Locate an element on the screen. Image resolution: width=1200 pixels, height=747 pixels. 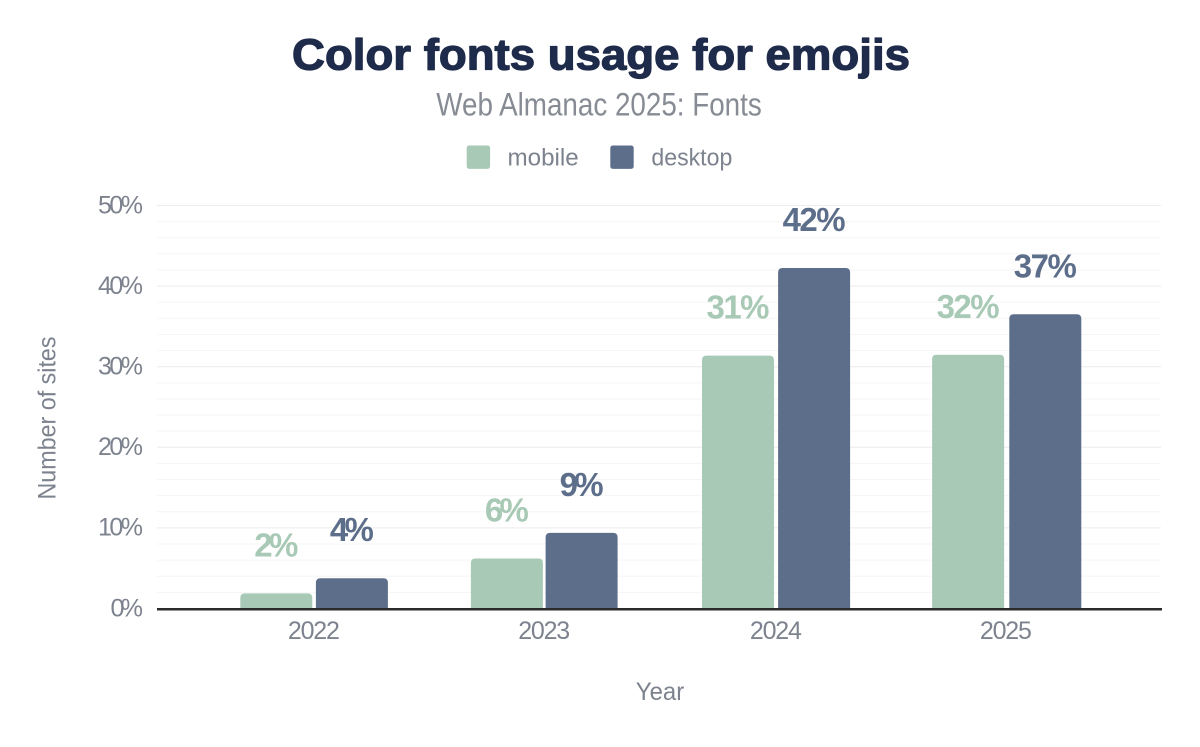
svg-text: Number of sites is located at coordinates (48, 418).